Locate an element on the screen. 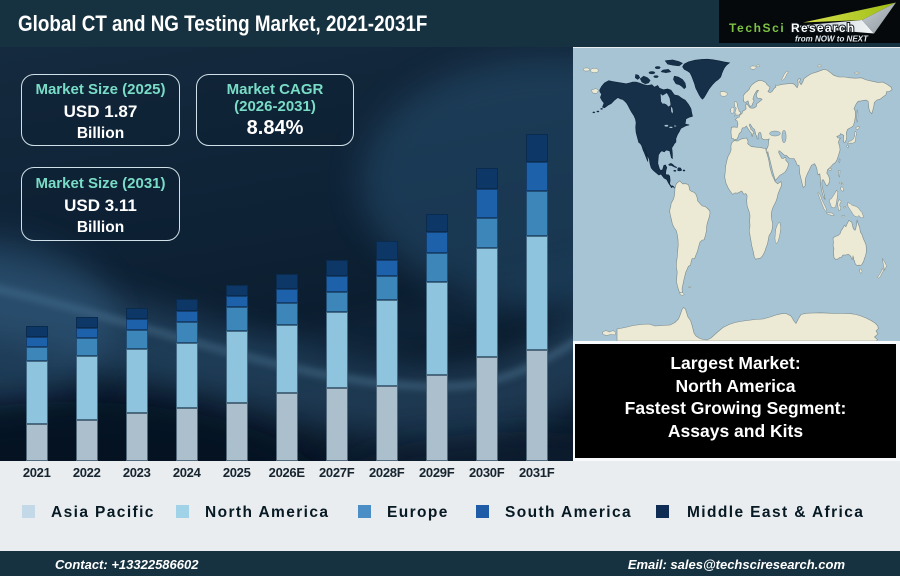 This screenshot has height=576, width=900. svg-text: Research is located at coordinates (823, 28).